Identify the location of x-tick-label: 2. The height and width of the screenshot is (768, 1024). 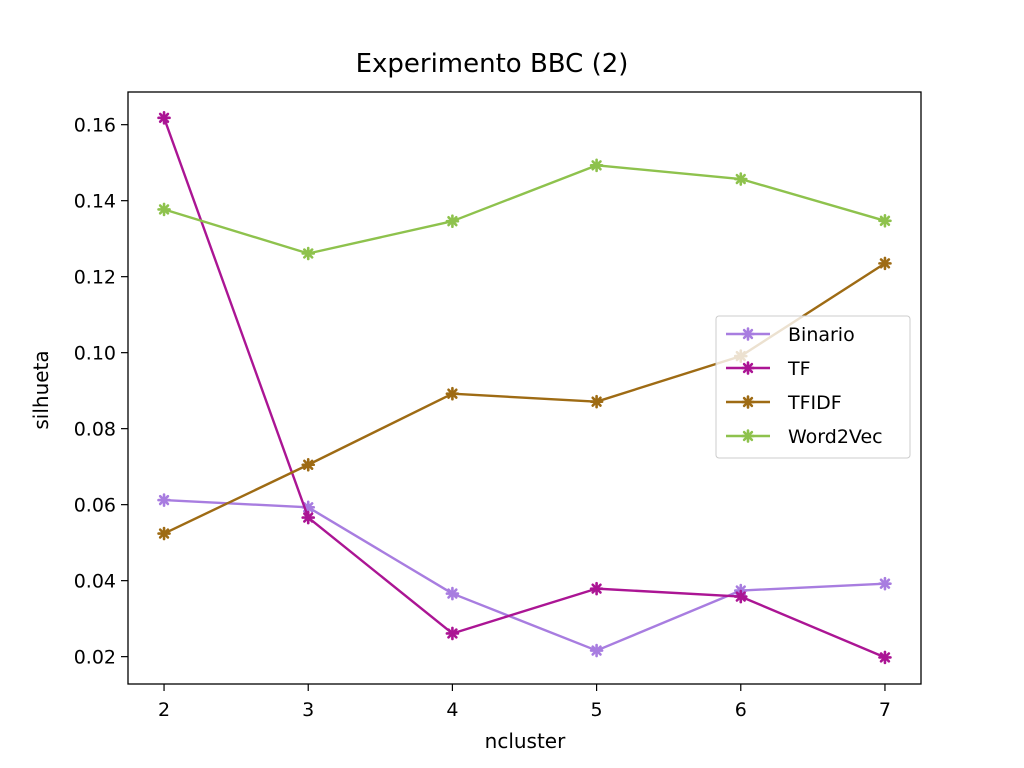
(164, 710).